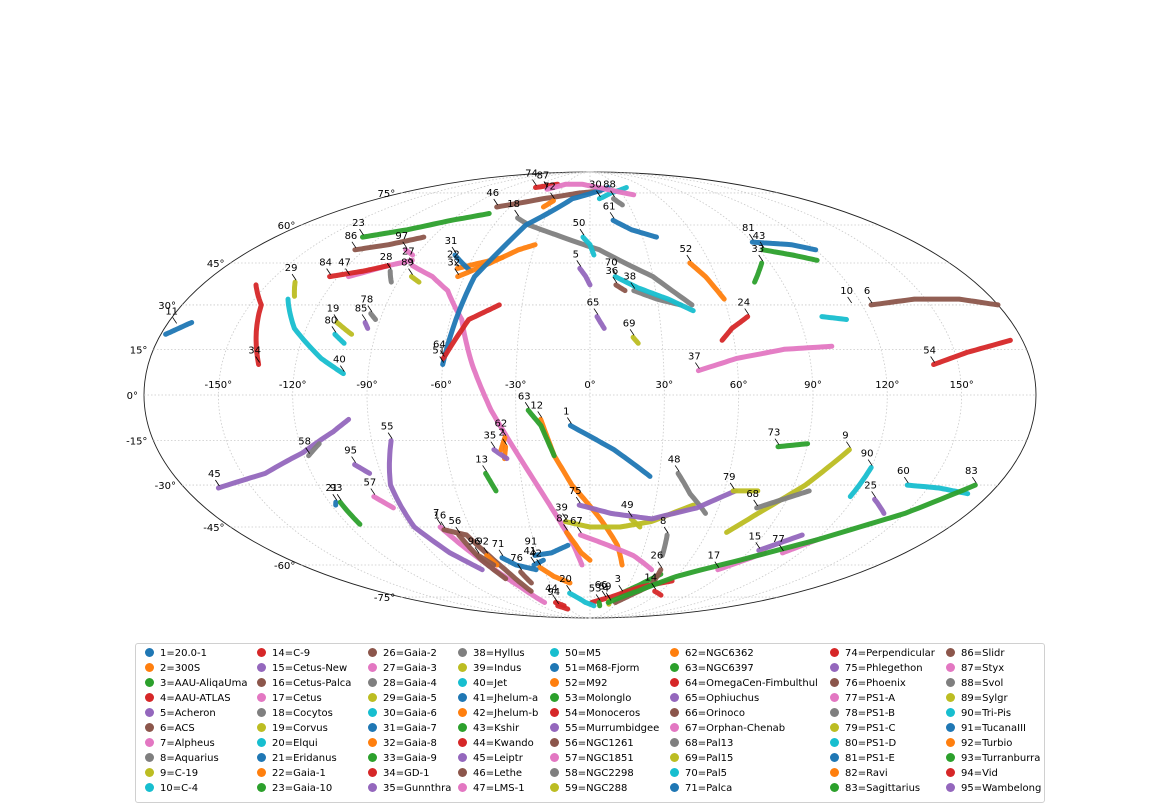 The height and width of the screenshot is (803, 1152). What do you see at coordinates (962, 385) in the screenshot?
I see `x-tick-label: 150°` at bounding box center [962, 385].